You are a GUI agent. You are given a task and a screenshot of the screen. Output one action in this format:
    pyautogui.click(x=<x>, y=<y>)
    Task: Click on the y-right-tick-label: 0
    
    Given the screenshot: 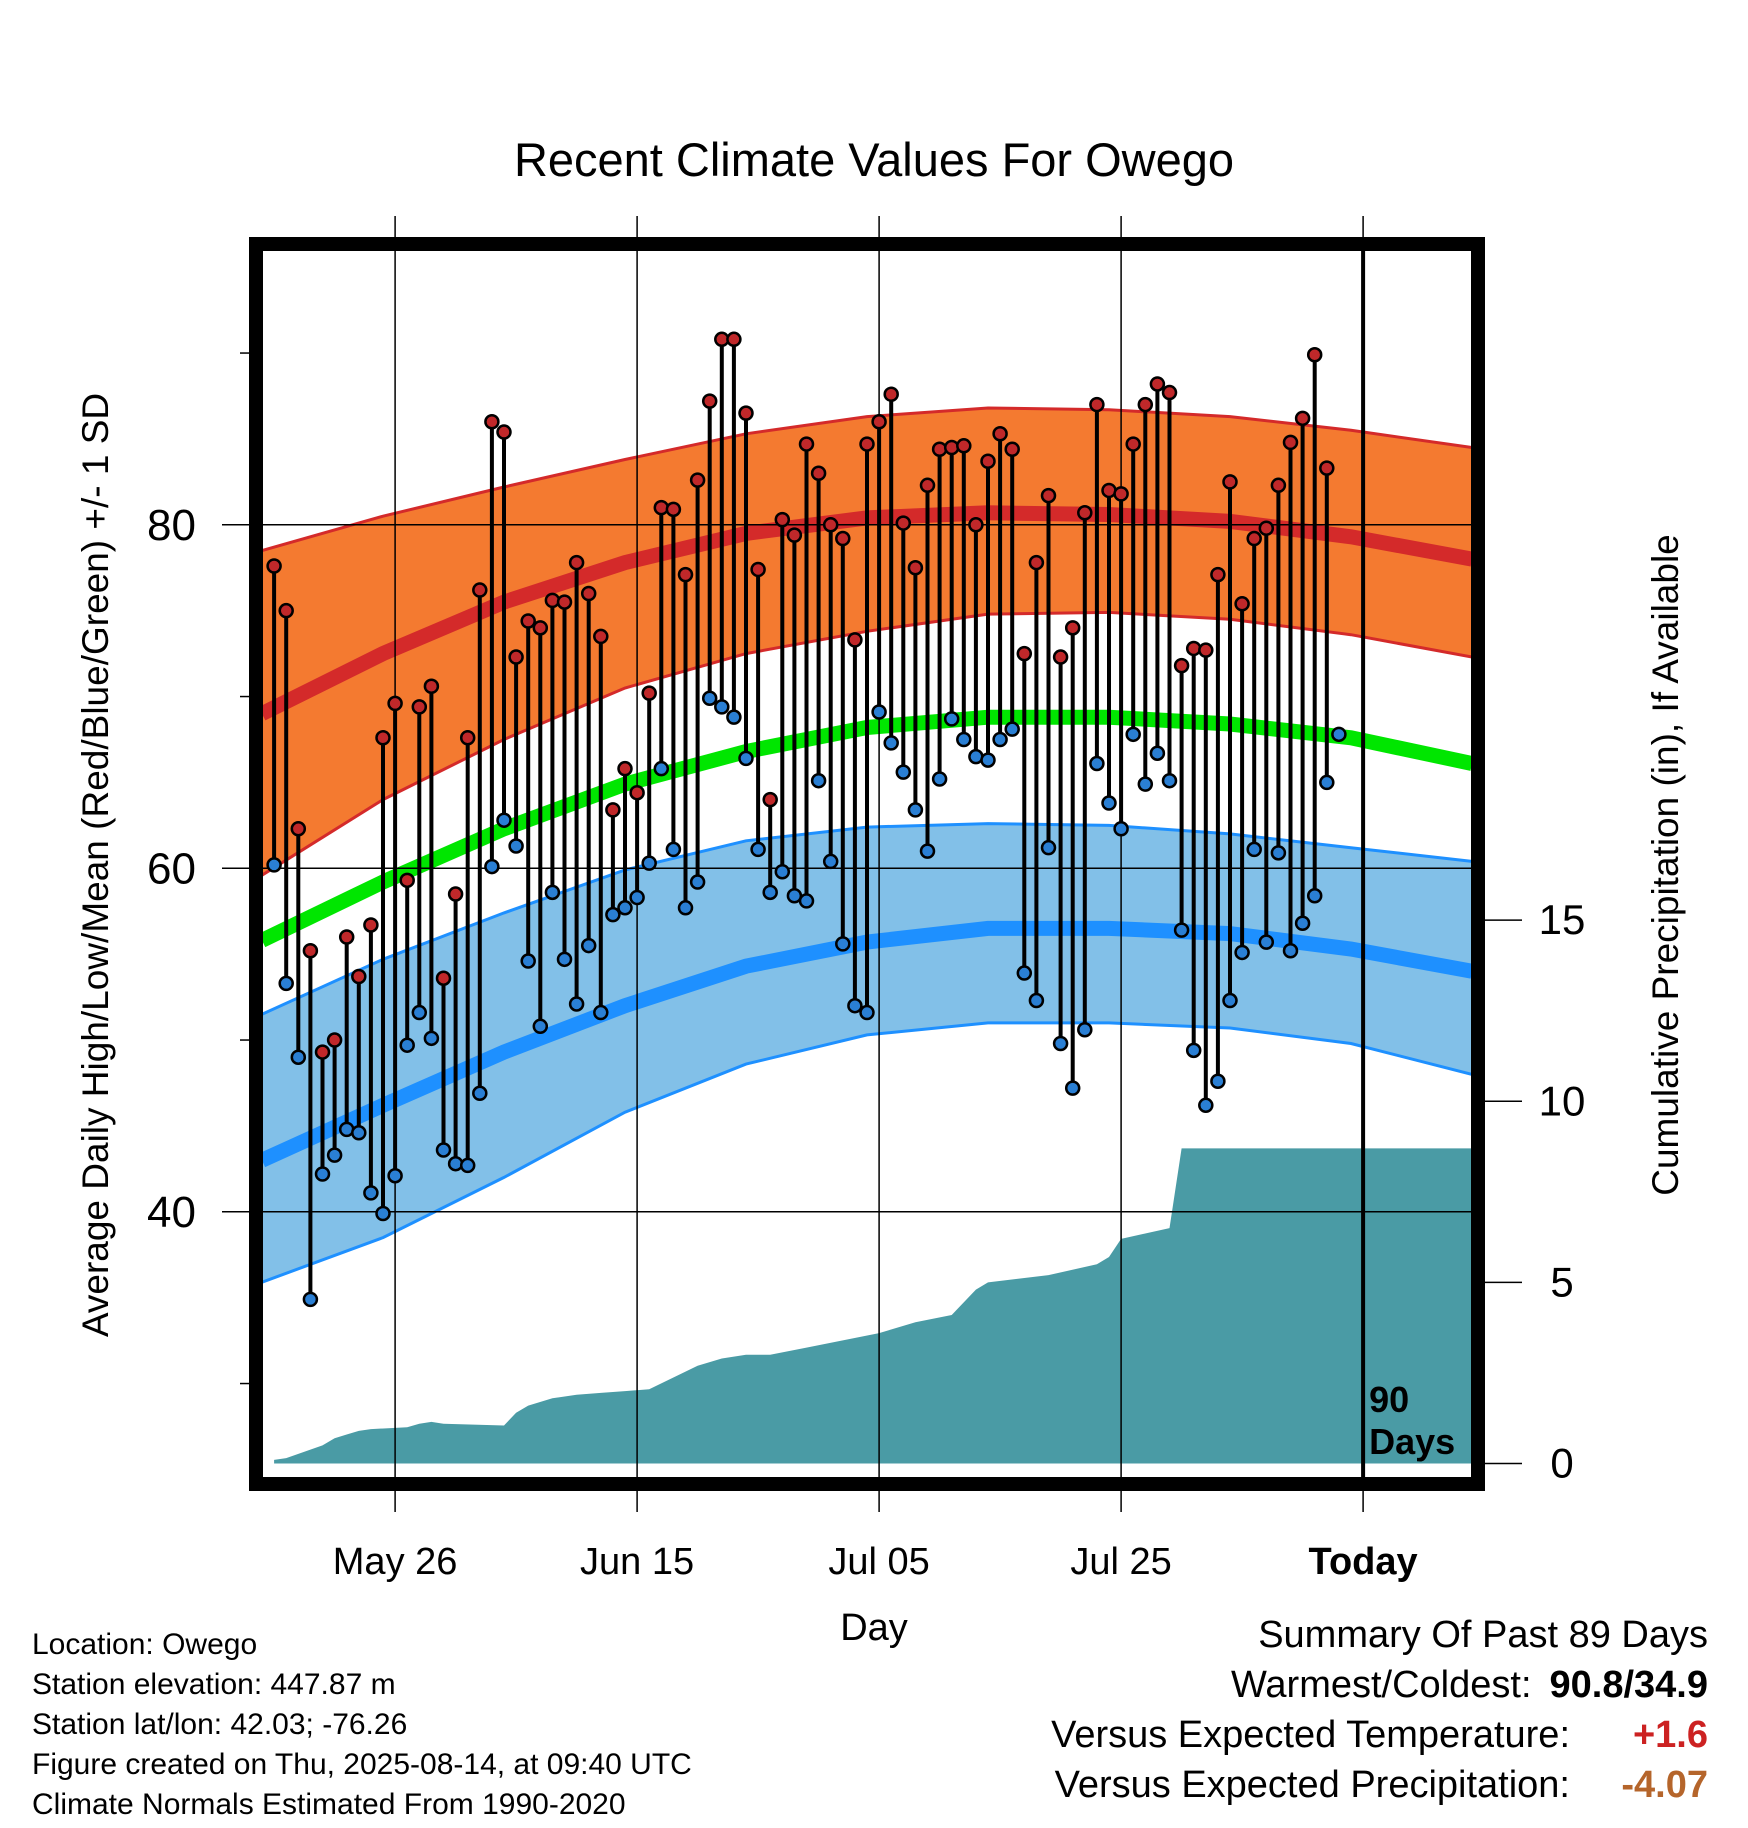 What is the action you would take?
    pyautogui.click(x=1561, y=1463)
    